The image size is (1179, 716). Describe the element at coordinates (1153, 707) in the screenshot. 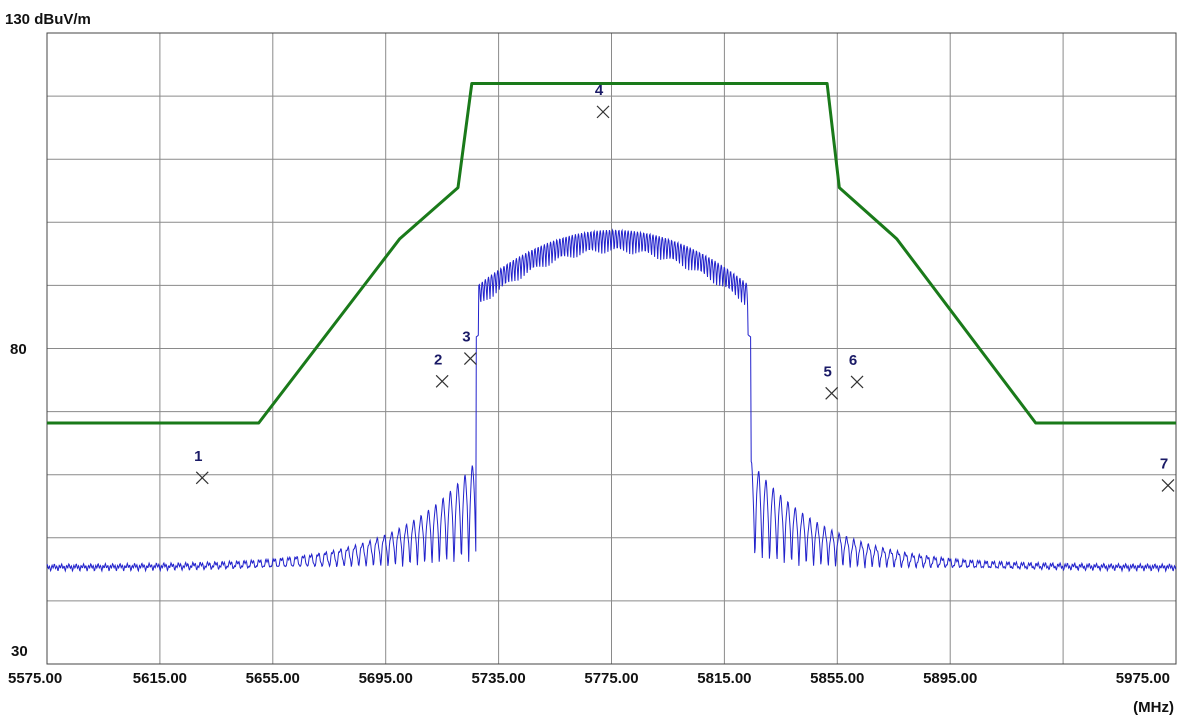

I see `x-unit-label: (MHz)` at that location.